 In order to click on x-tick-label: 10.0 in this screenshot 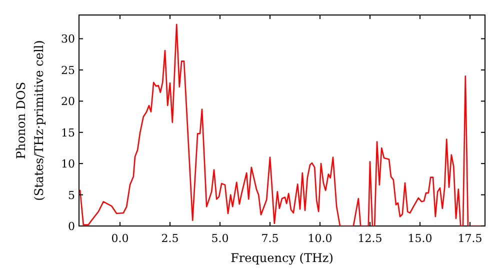, I will do `click(320, 238)`.